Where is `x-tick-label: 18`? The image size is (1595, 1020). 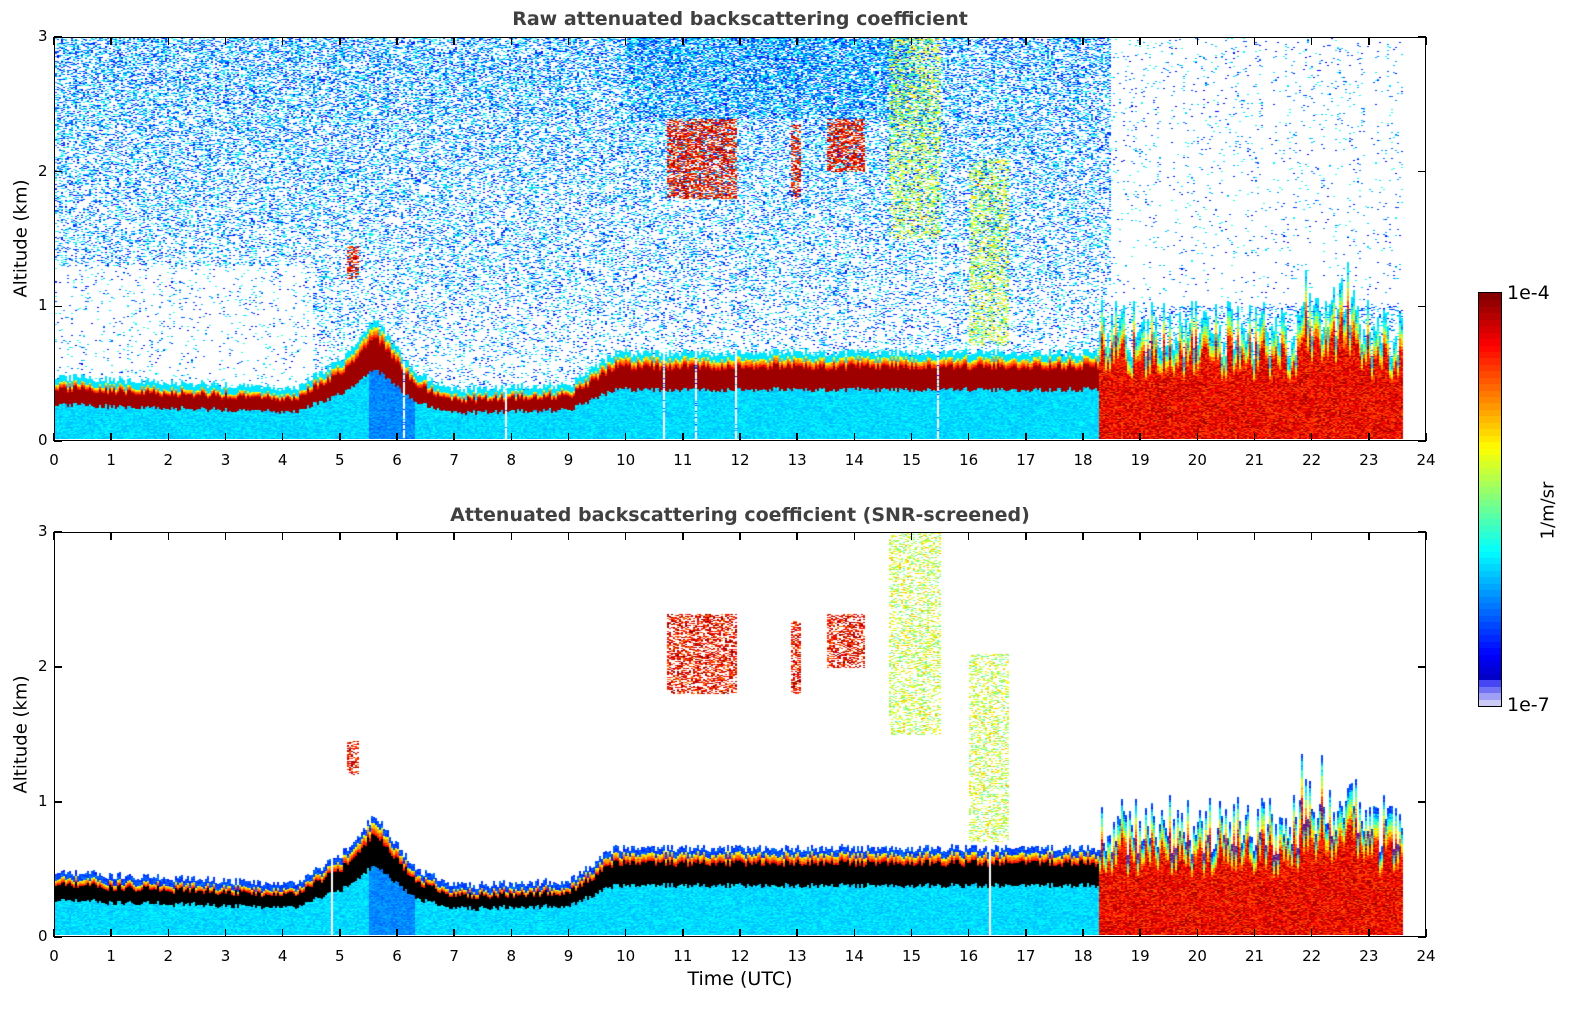 x-tick-label: 18 is located at coordinates (1083, 460).